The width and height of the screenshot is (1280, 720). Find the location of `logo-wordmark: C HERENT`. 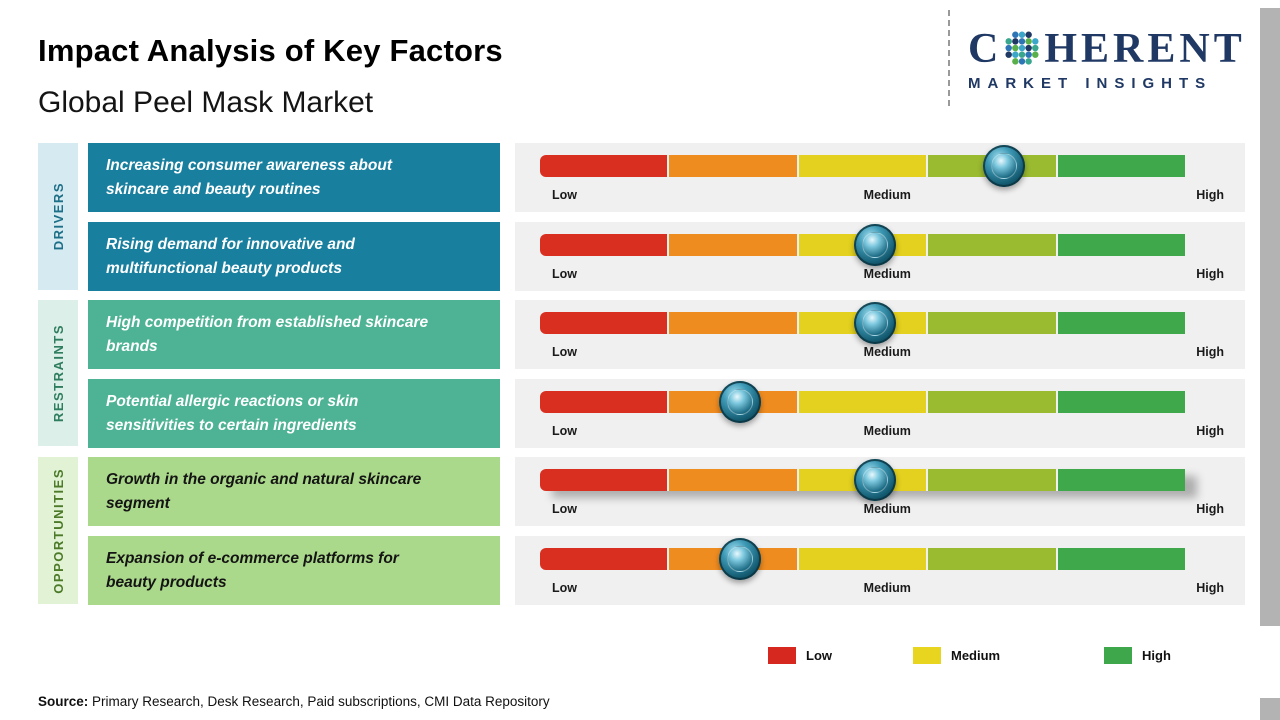

logo-wordmark: C HERENT is located at coordinates (1114, 49).